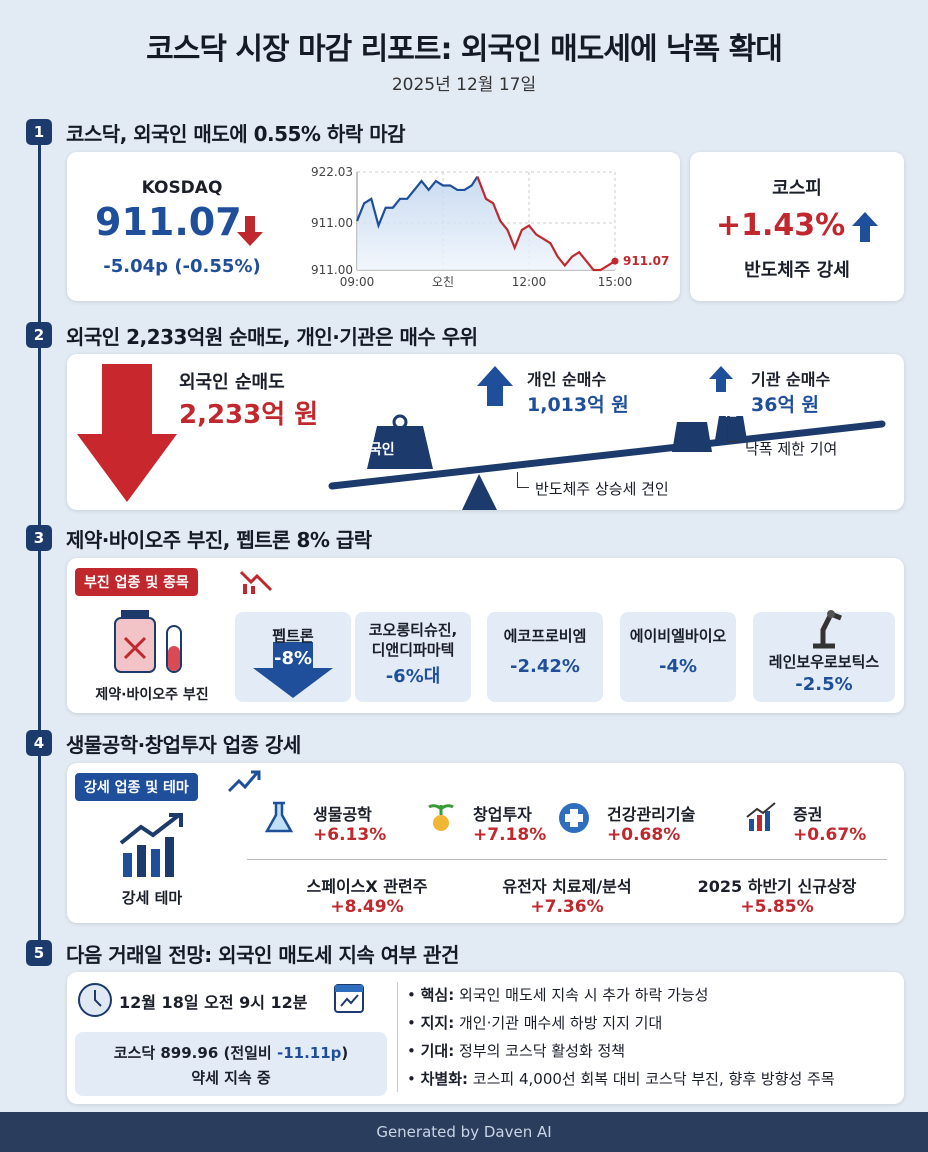 The height and width of the screenshot is (1152, 928). I want to click on kospi-label: 코스피, so click(797, 188).